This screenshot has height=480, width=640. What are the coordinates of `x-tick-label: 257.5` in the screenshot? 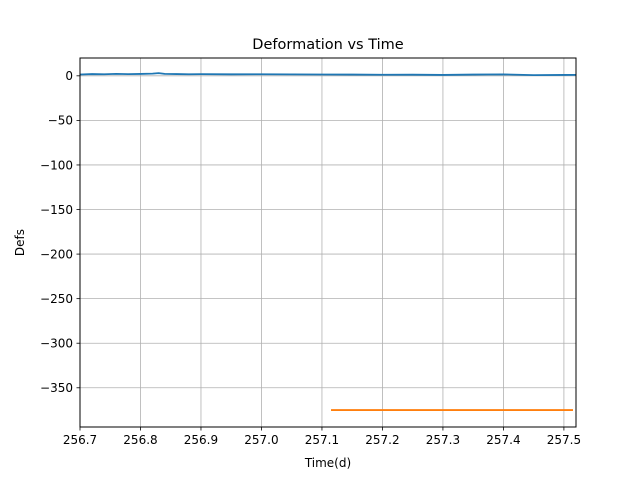 It's located at (564, 440).